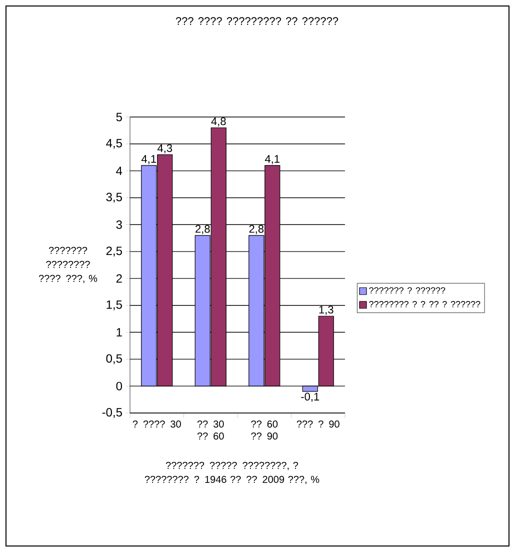 The height and width of the screenshot is (552, 514). Describe the element at coordinates (68, 265) in the screenshot. I see `y-axis-title: ??????? ???????? ???? ???, %` at that location.